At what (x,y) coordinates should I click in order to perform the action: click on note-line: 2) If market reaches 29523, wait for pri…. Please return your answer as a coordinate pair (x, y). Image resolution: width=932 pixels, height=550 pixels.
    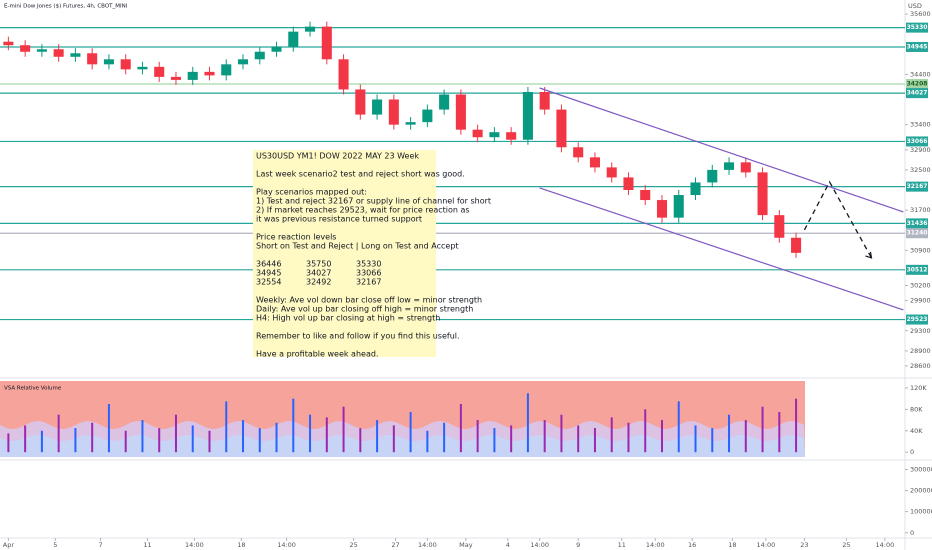
    Looking at the image, I should click on (363, 210).